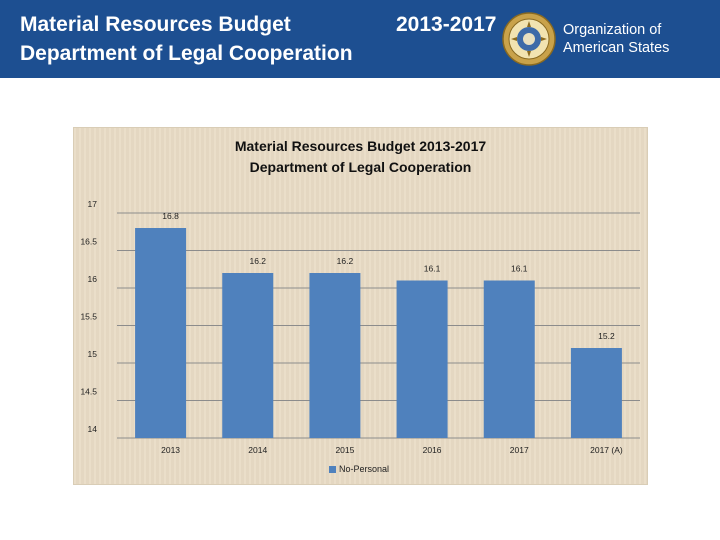 This screenshot has width=720, height=540. What do you see at coordinates (93, 429) in the screenshot?
I see `y-tick-label: 14` at bounding box center [93, 429].